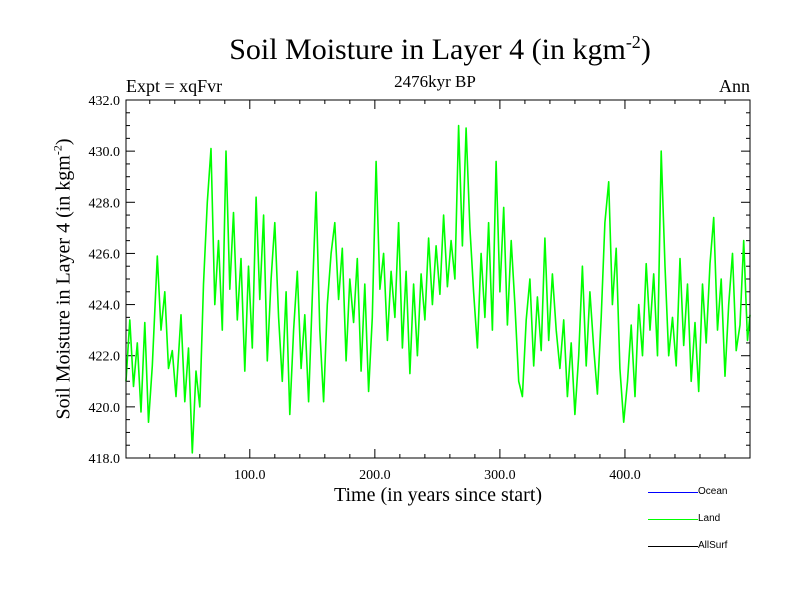  What do you see at coordinates (673, 492) in the screenshot?
I see `legend-swatch-ocean` at bounding box center [673, 492].